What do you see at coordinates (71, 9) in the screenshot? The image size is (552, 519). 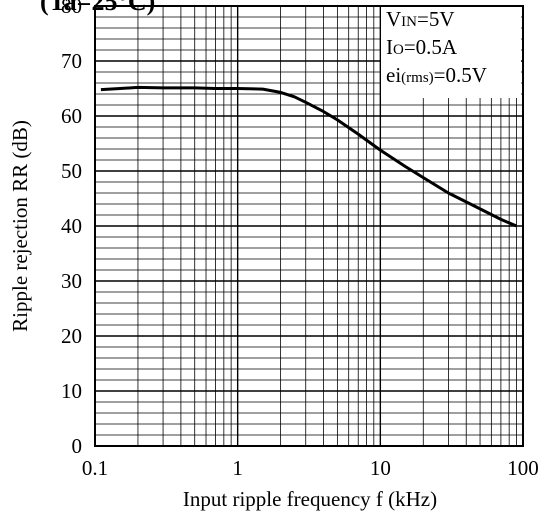 I see `y-tick-label: 80` at bounding box center [71, 9].